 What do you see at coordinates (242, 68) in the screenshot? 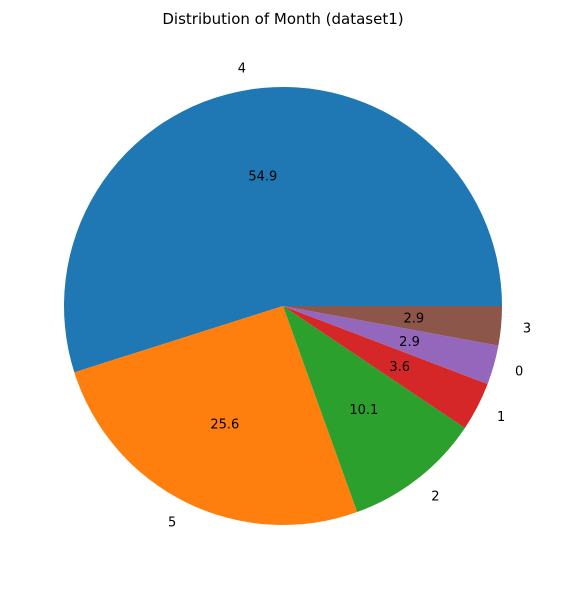
I see `slice-label-4: 4` at bounding box center [242, 68].